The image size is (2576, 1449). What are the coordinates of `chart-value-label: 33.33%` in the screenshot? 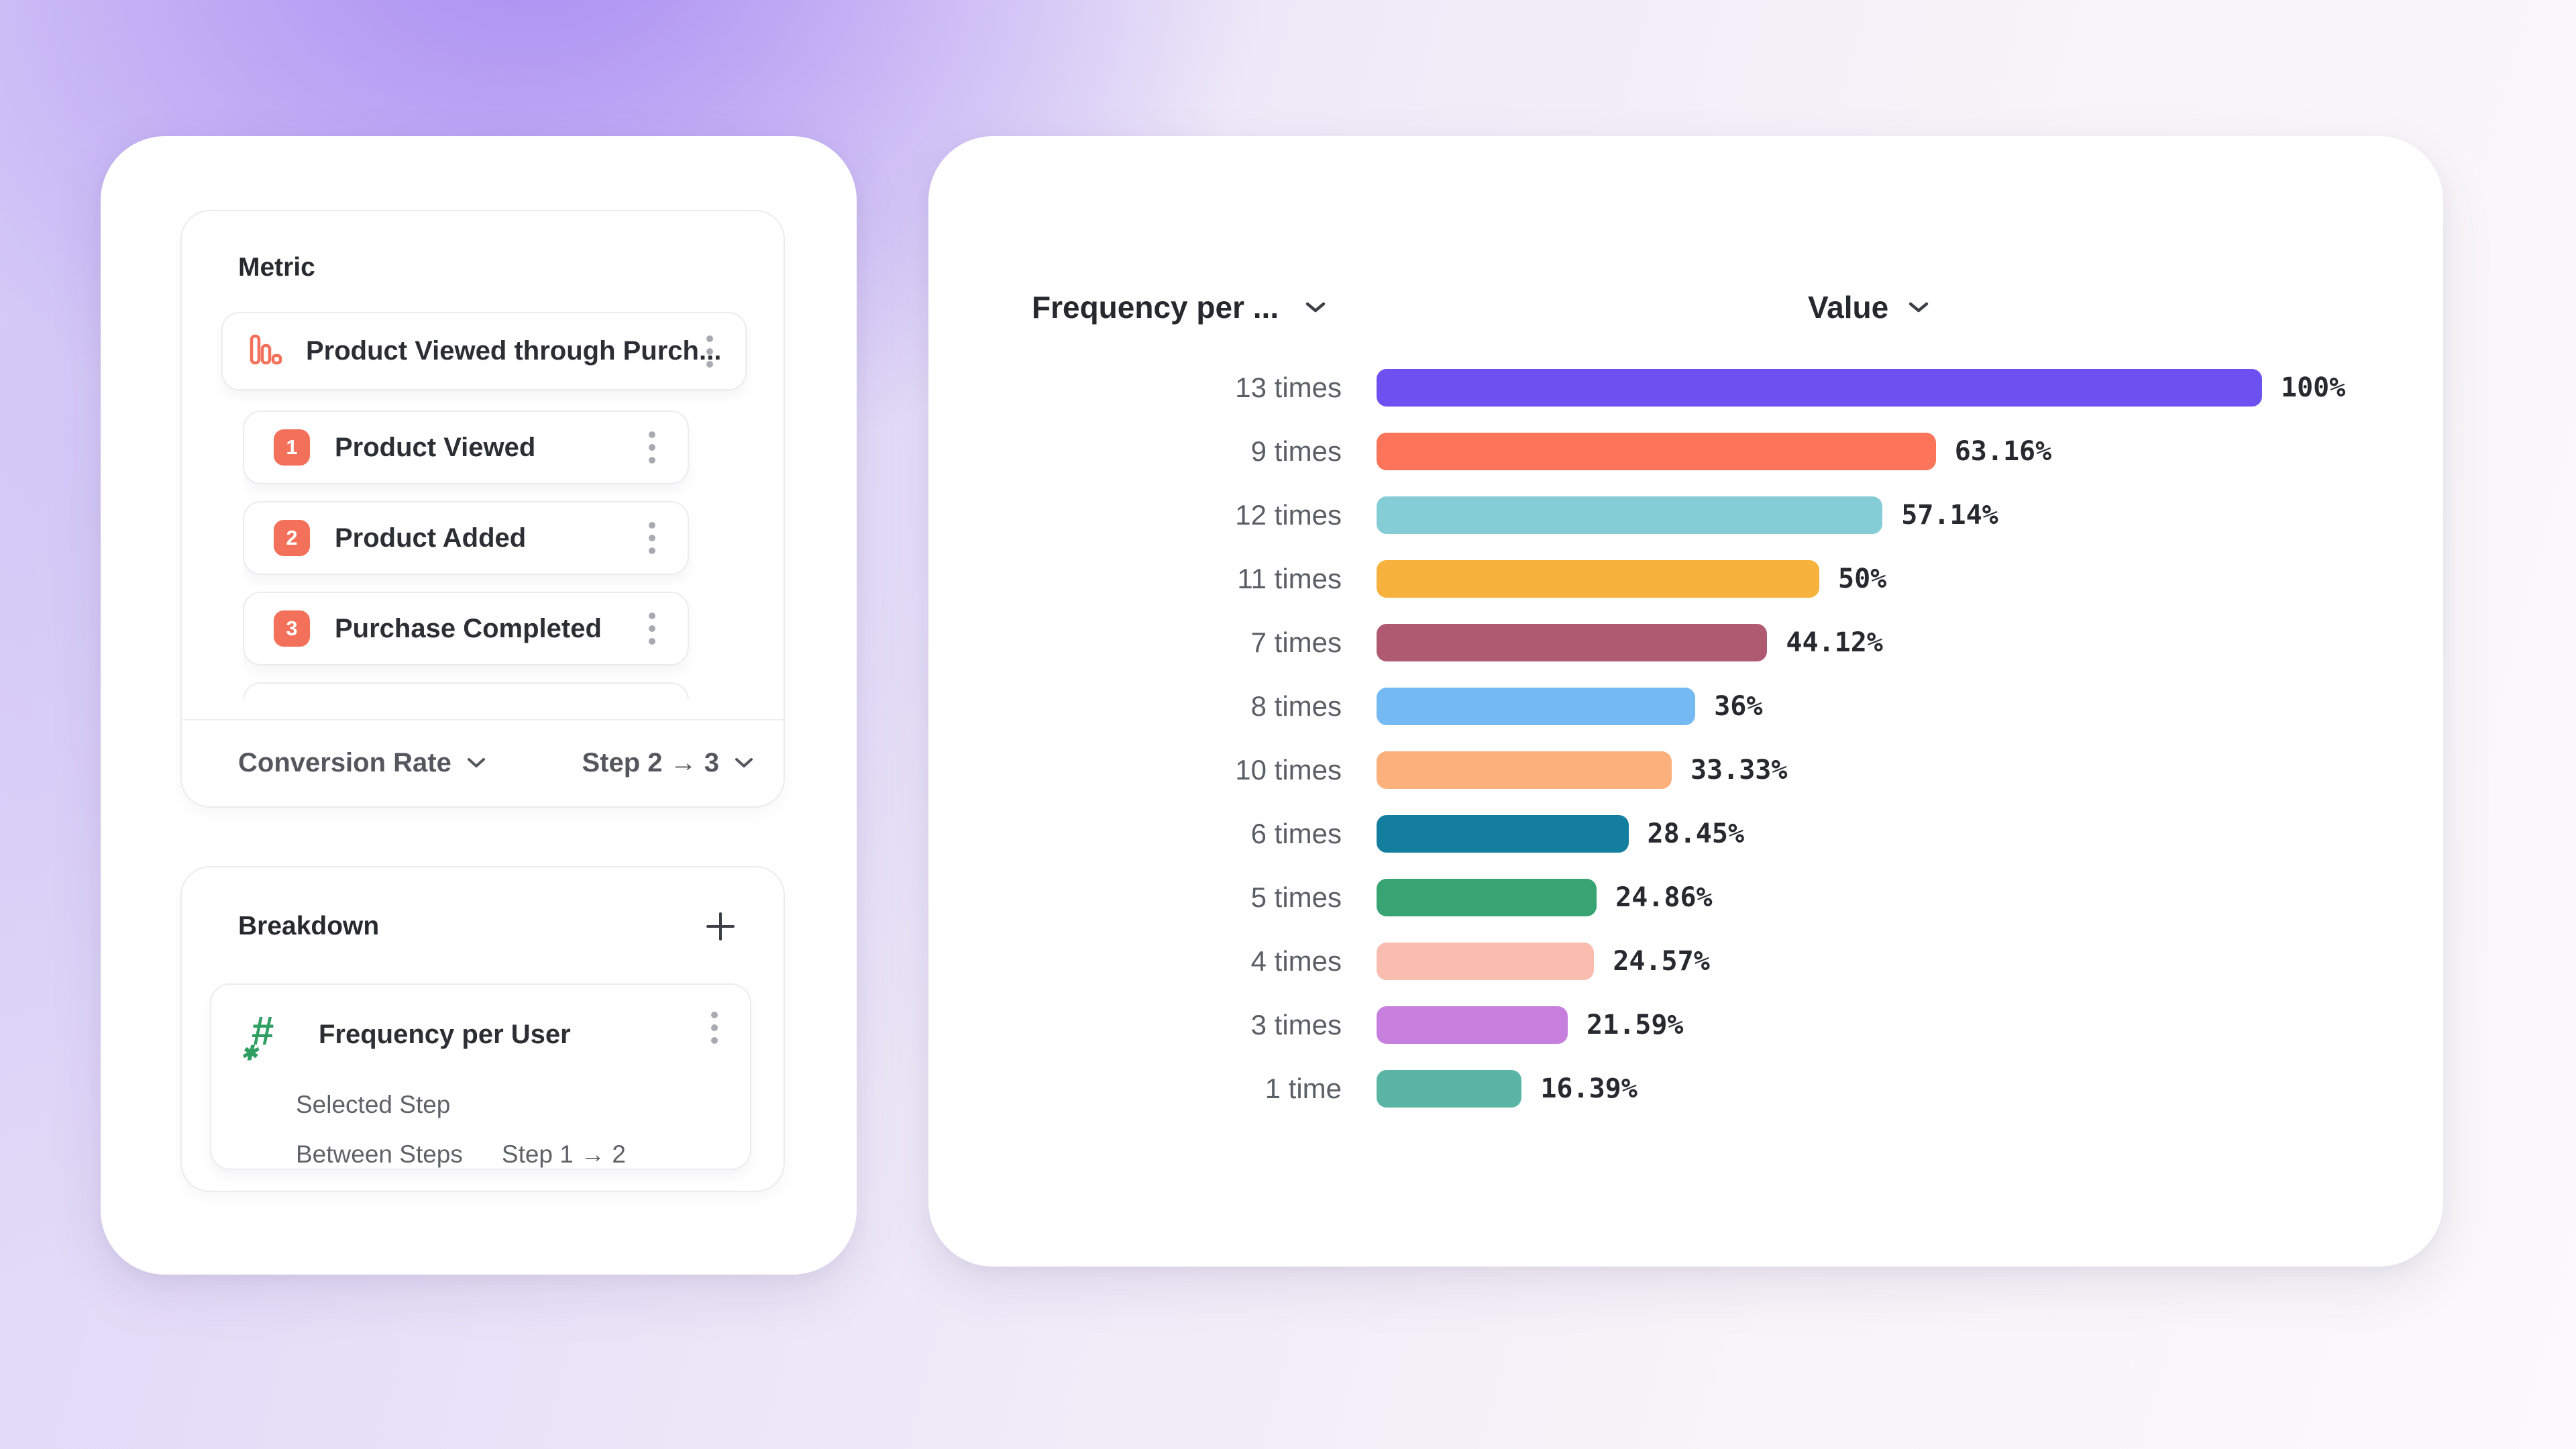 It's located at (1739, 770).